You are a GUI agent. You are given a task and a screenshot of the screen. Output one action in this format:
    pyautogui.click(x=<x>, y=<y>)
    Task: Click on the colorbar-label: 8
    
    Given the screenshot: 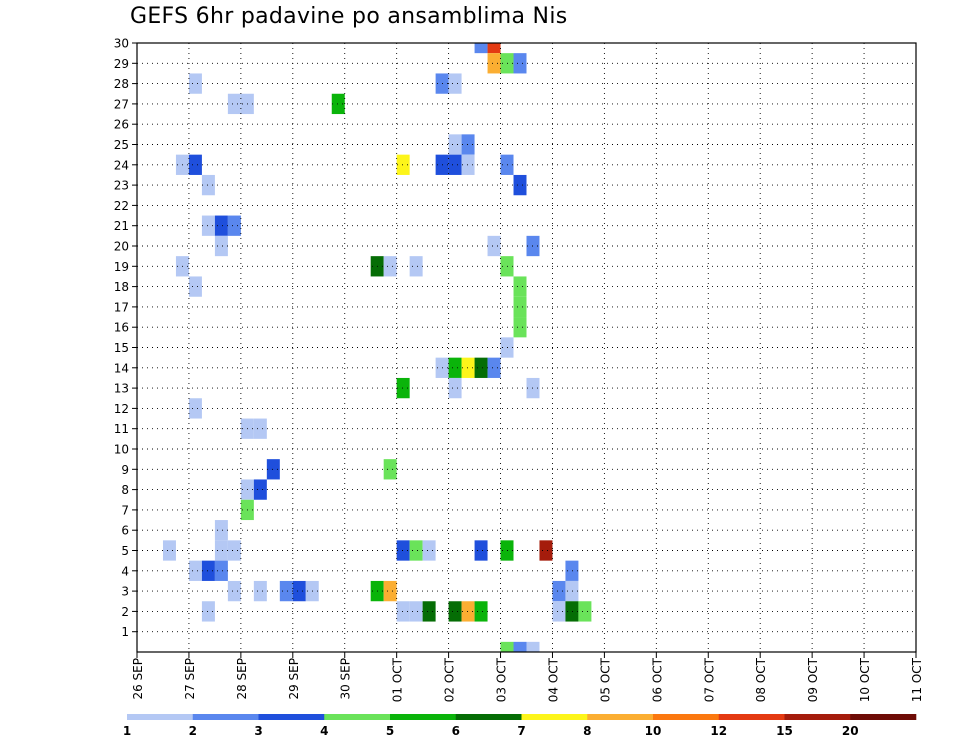 What is the action you would take?
    pyautogui.click(x=587, y=731)
    